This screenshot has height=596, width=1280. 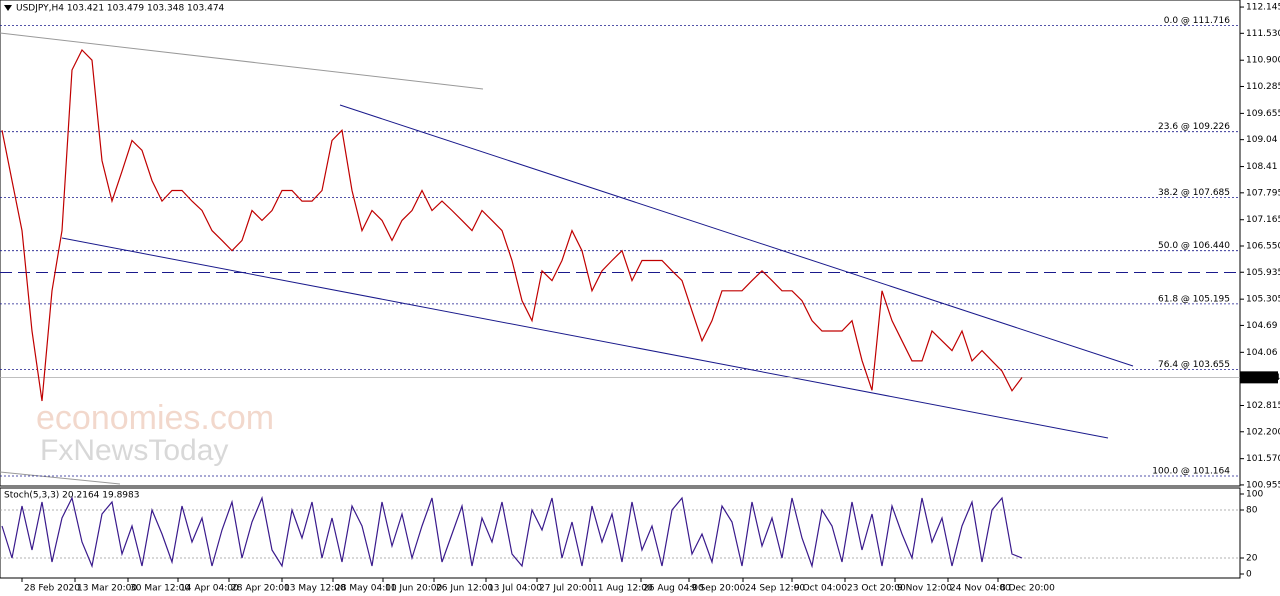 I want to click on x-tick-label: 28 Feb 2020, so click(x=52, y=589).